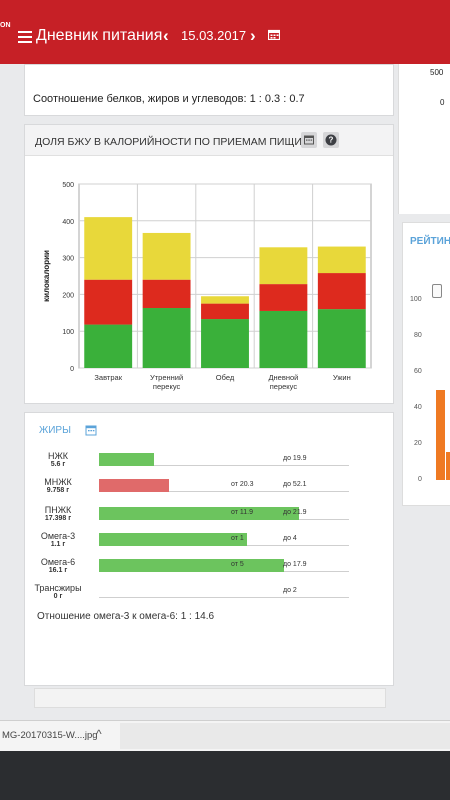 The image size is (450, 800). Describe the element at coordinates (342, 377) in the screenshot. I see `x-tick-label: Ужин` at that location.